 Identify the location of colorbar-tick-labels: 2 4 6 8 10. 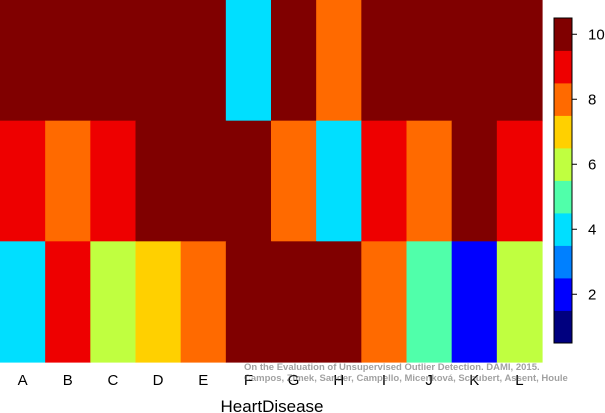
(588, 164).